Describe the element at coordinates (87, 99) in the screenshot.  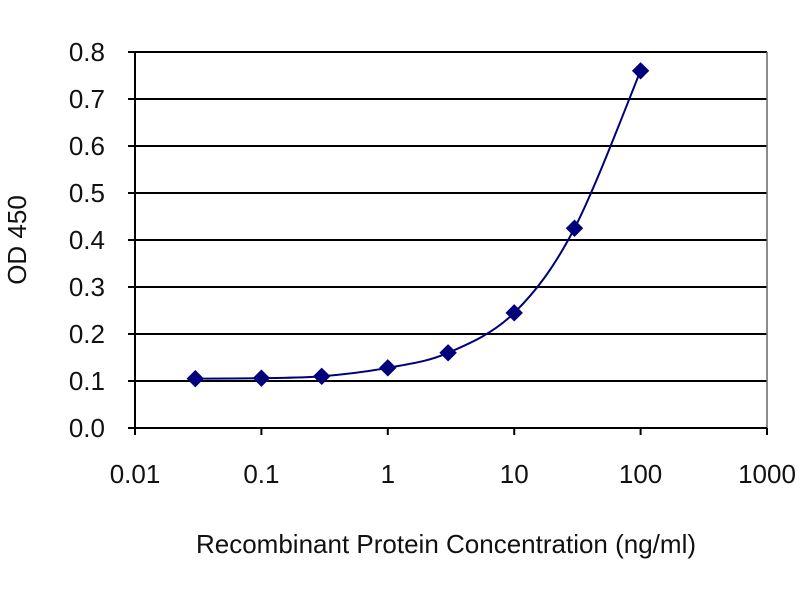
I see `y-tick-label: 0.7` at that location.